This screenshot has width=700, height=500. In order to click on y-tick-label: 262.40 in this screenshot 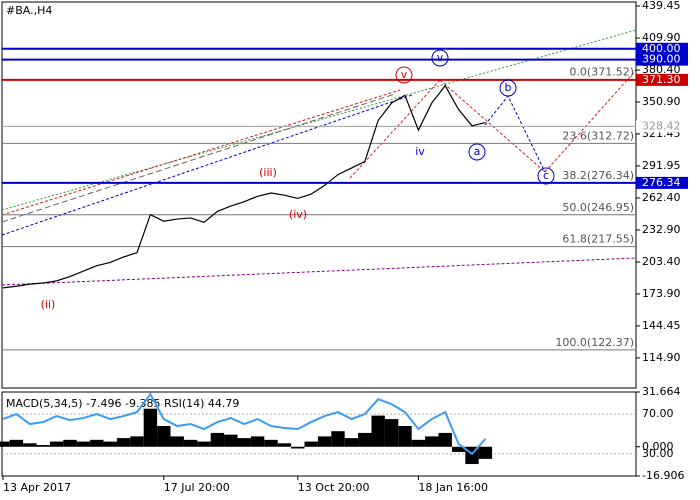, I will do `click(661, 197)`.